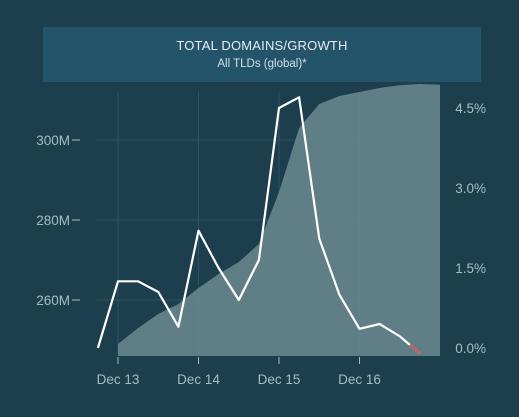 Image resolution: width=519 pixels, height=417 pixels. Describe the element at coordinates (470, 188) in the screenshot. I see `y-right-tick-label: 3.0%` at that location.